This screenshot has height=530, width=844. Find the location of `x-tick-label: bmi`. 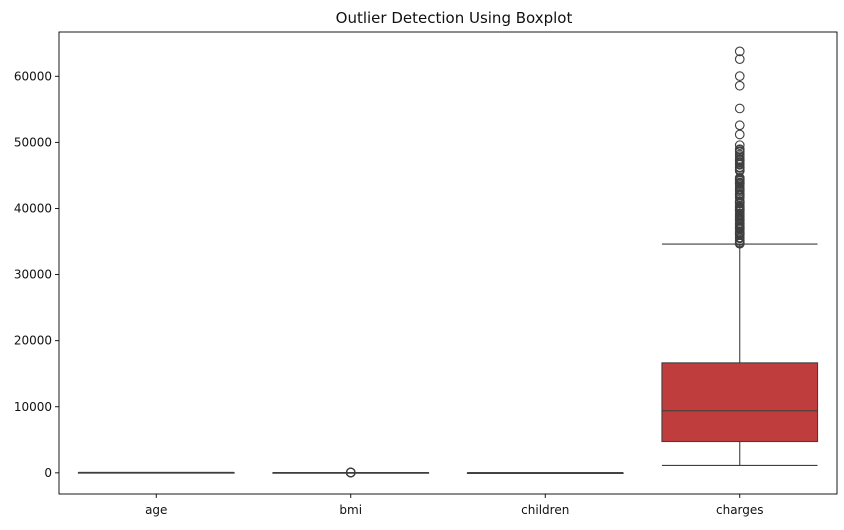

x-tick-label: bmi is located at coordinates (350, 510).